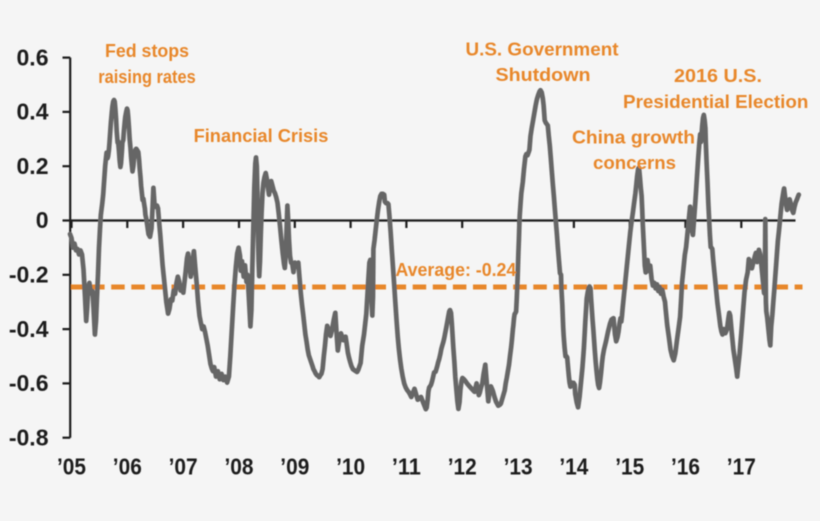 Image resolution: width=820 pixels, height=521 pixels. I want to click on svg-text: -0.6, so click(29, 383).